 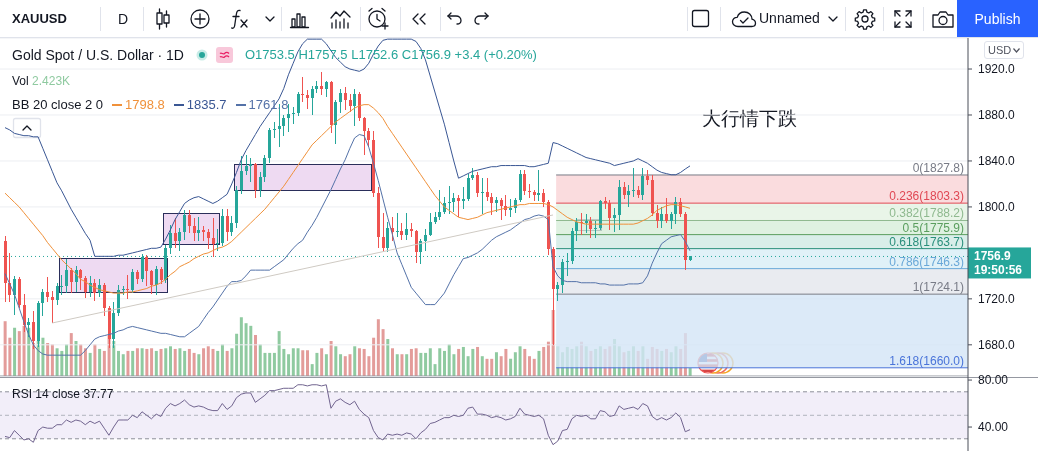 I want to click on ref-line-label: 0.382(1788.2), so click(x=926, y=213).